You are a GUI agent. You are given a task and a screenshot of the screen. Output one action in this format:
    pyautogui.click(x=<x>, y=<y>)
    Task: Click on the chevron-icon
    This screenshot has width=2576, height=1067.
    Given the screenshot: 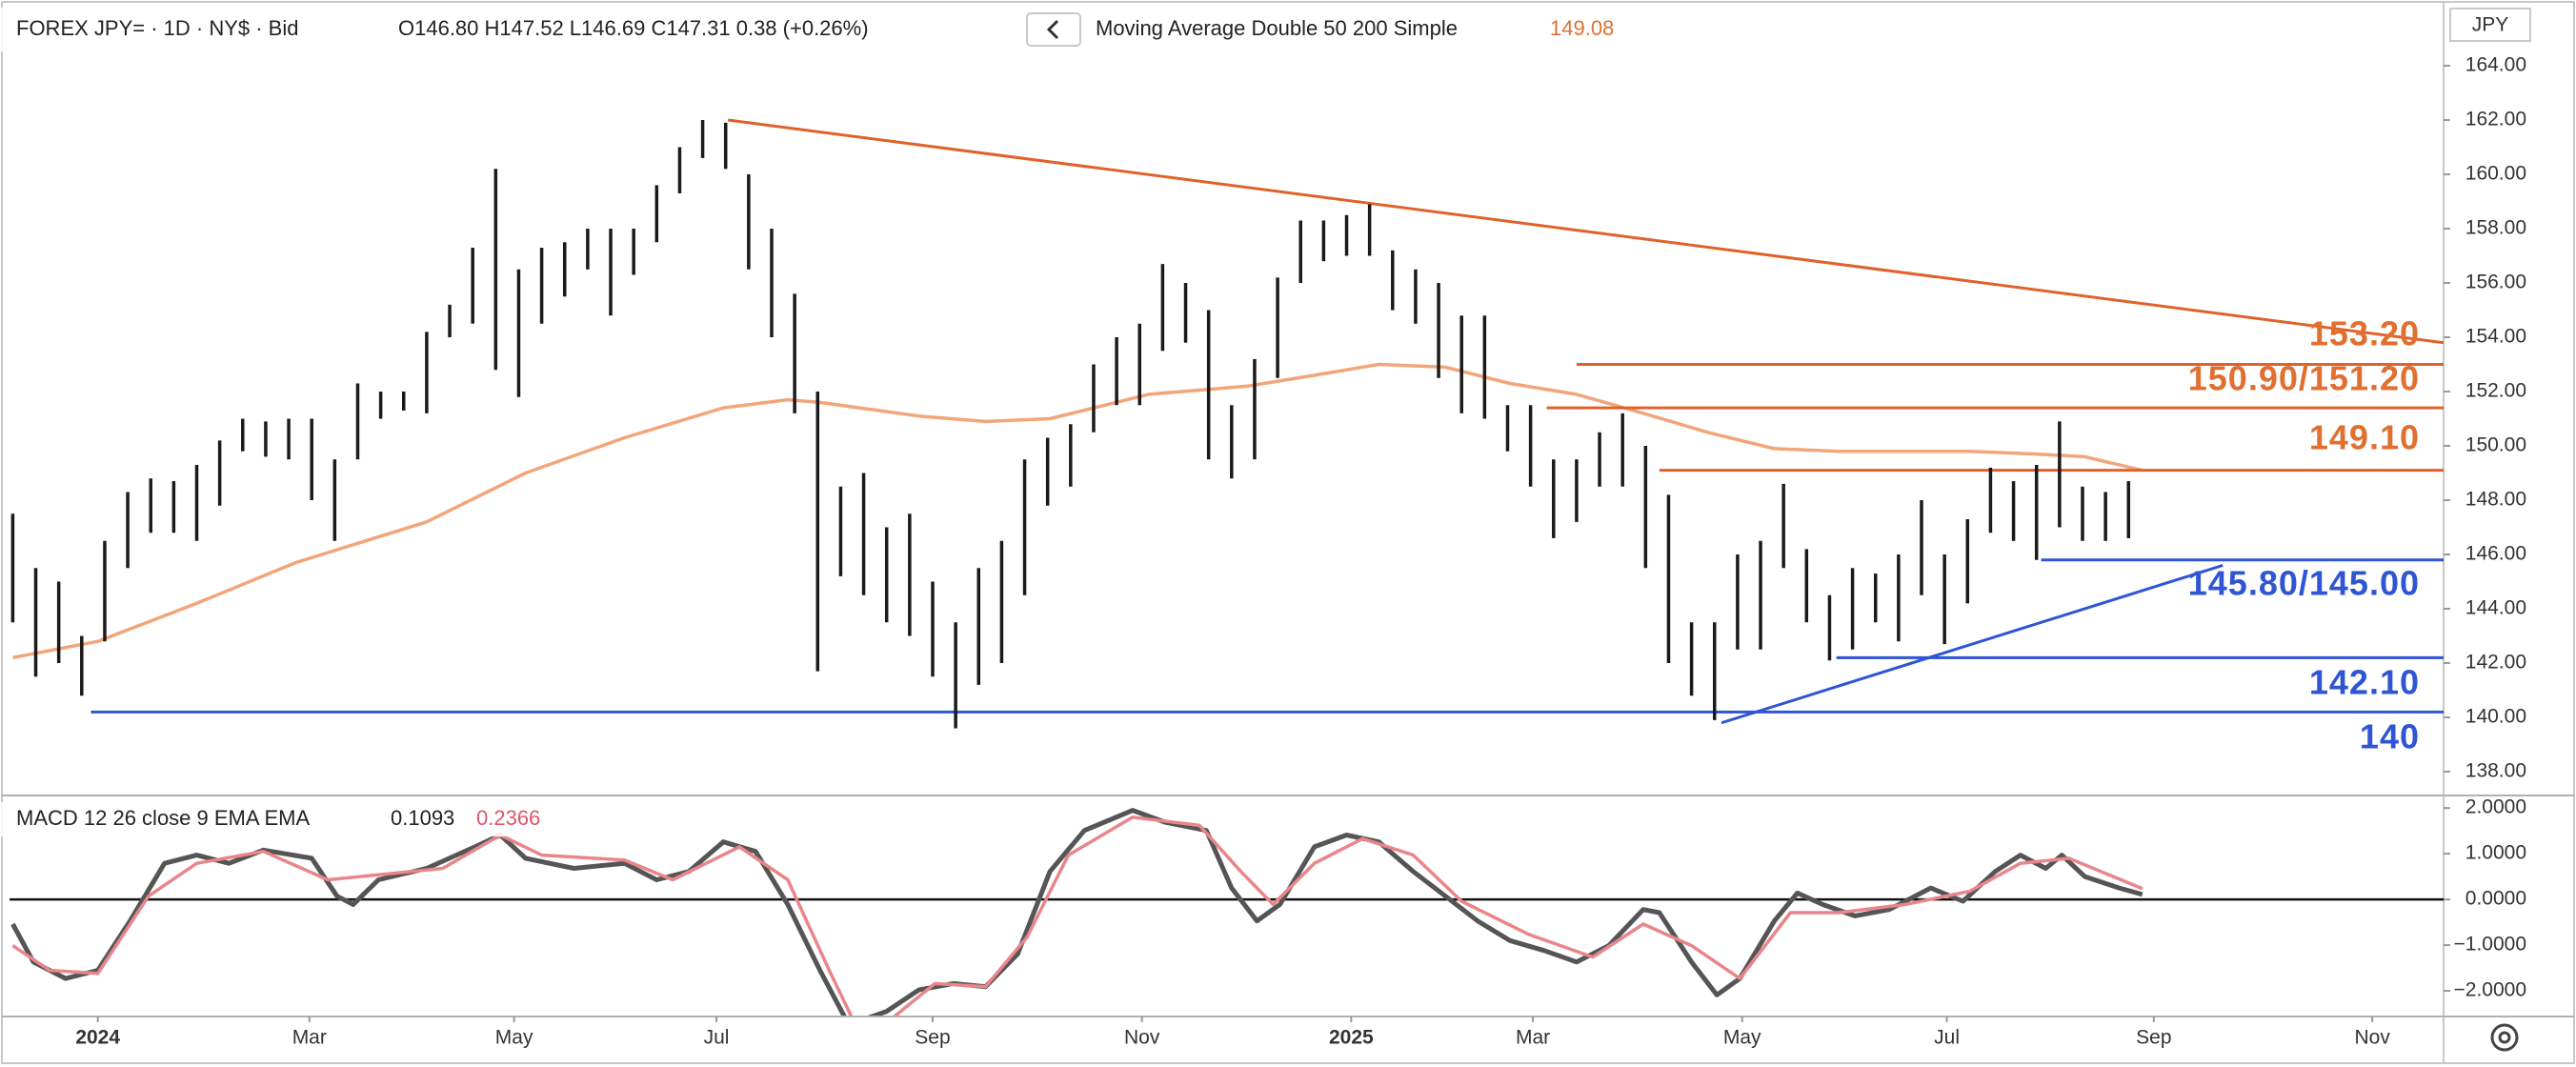 What is the action you would take?
    pyautogui.click(x=1052, y=29)
    